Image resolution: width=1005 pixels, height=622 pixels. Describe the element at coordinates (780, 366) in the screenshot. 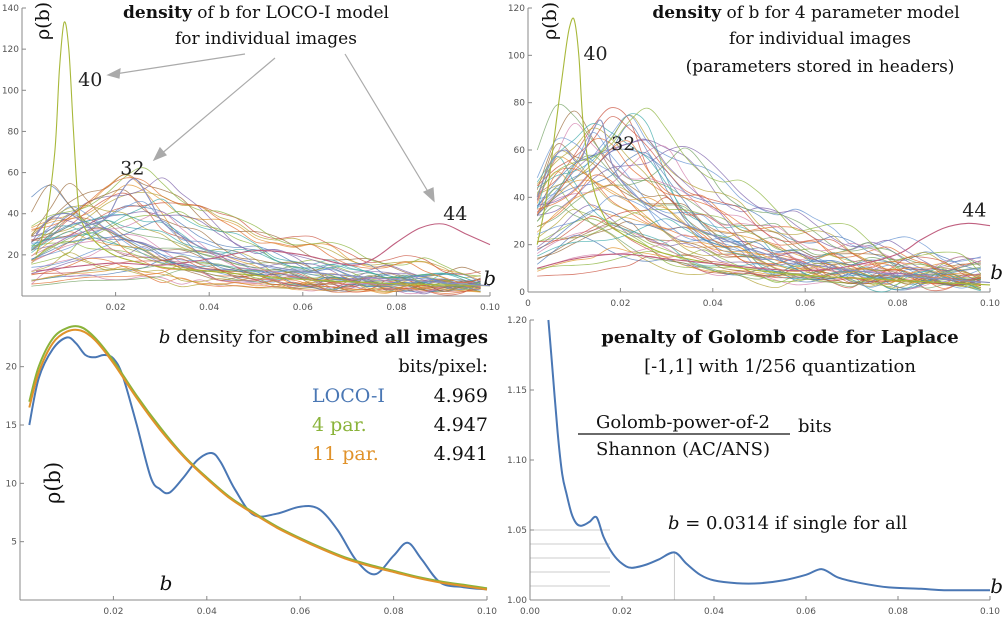

I see `title-line2-bottom-right: [-1,1] with 1/256 quantization` at that location.